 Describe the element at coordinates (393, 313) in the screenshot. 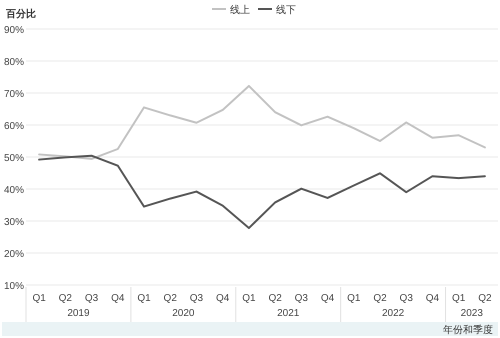

I see `text: 2022` at that location.